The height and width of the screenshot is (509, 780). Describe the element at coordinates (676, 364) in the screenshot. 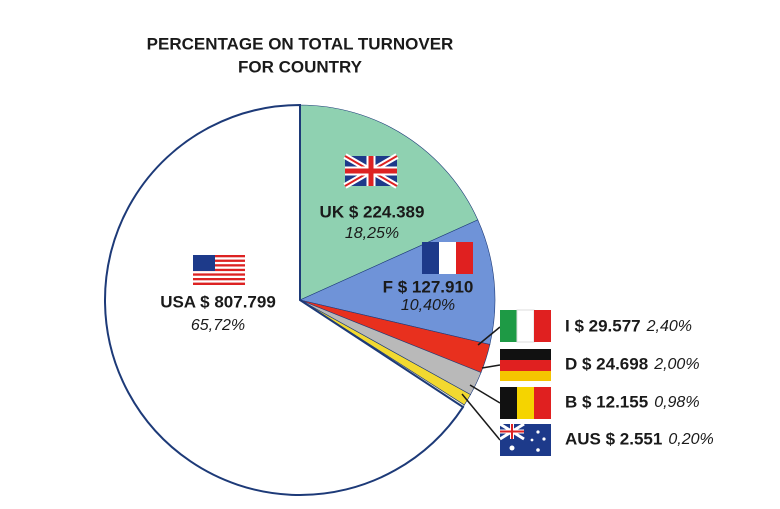

I see `value-label: 2,00%` at that location.